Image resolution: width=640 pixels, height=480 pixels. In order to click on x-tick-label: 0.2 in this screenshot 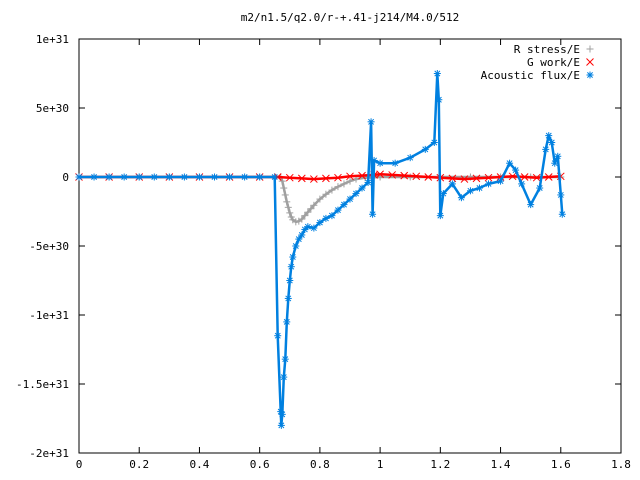, I will do `click(139, 464)`.